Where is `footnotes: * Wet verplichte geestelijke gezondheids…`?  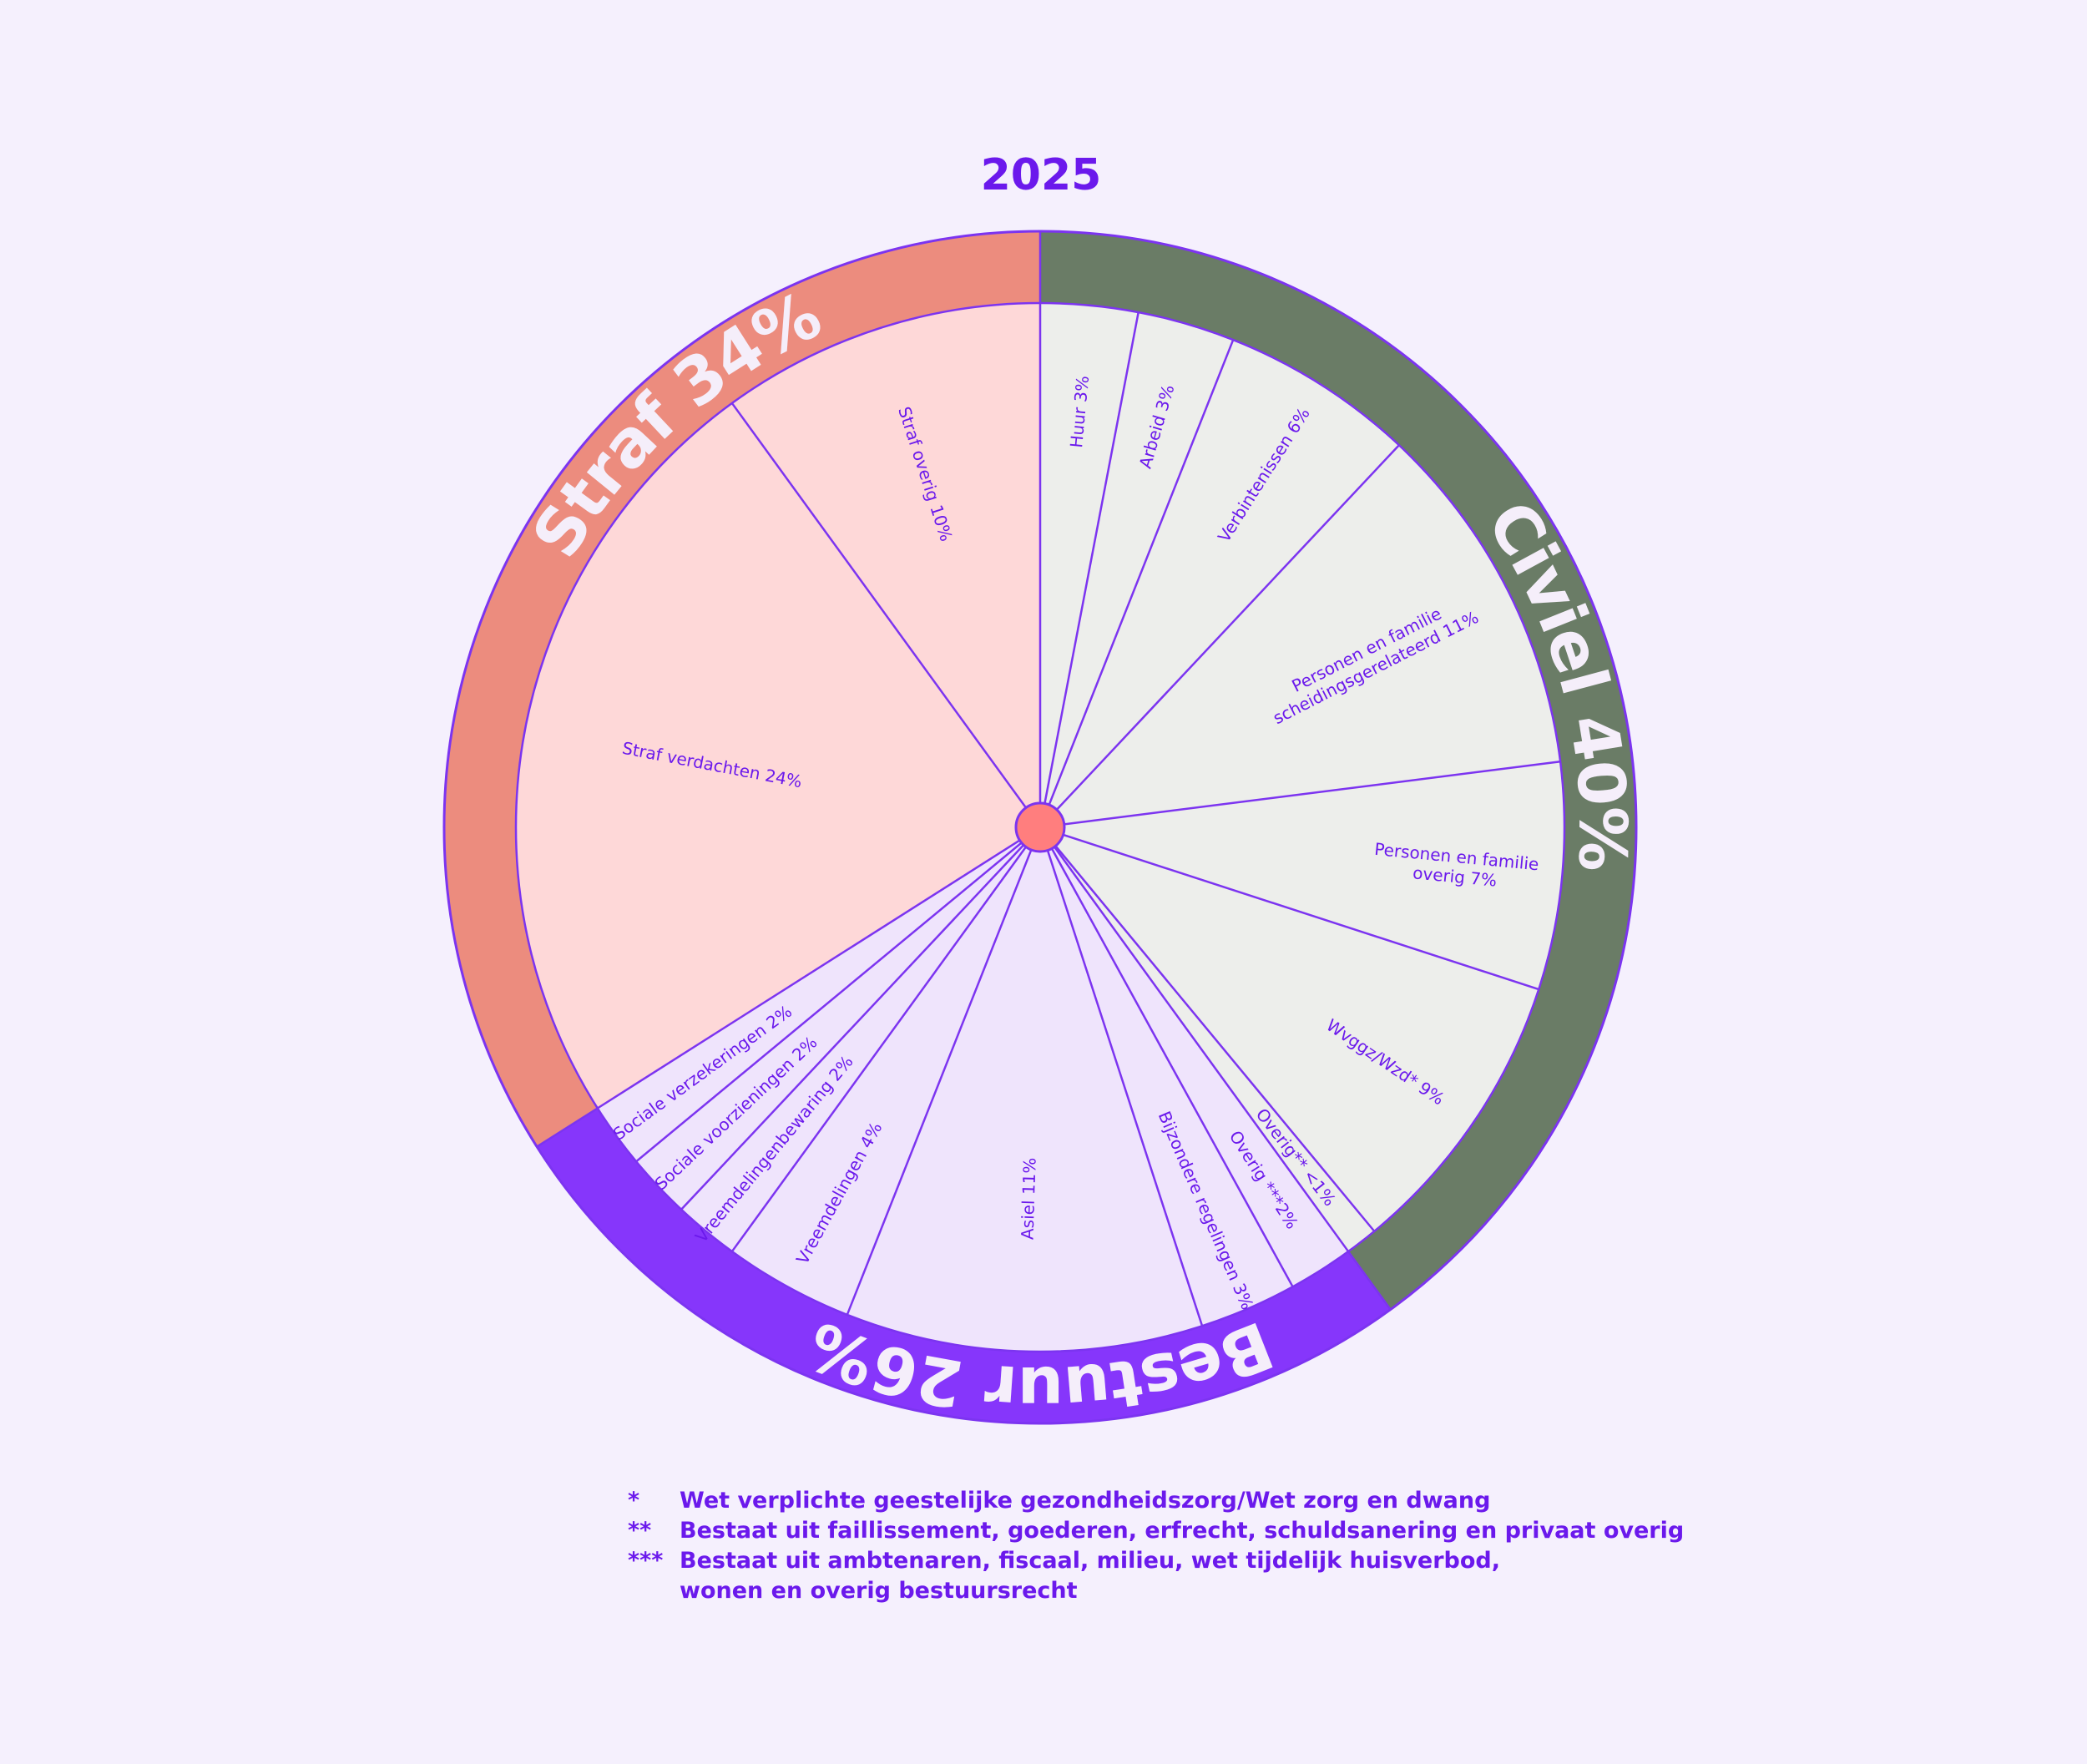 footnotes: * Wet verplichte geestelijke gezondheids… is located at coordinates (1156, 1546).